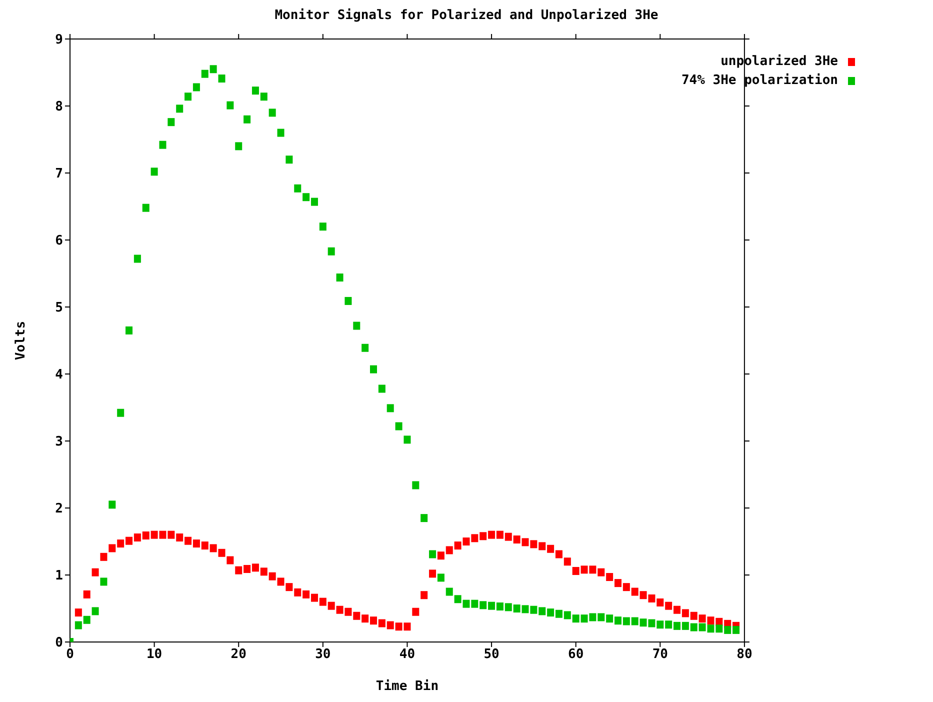 This screenshot has width=933, height=702. What do you see at coordinates (407, 654) in the screenshot?
I see `x-tick-label: 40` at bounding box center [407, 654].